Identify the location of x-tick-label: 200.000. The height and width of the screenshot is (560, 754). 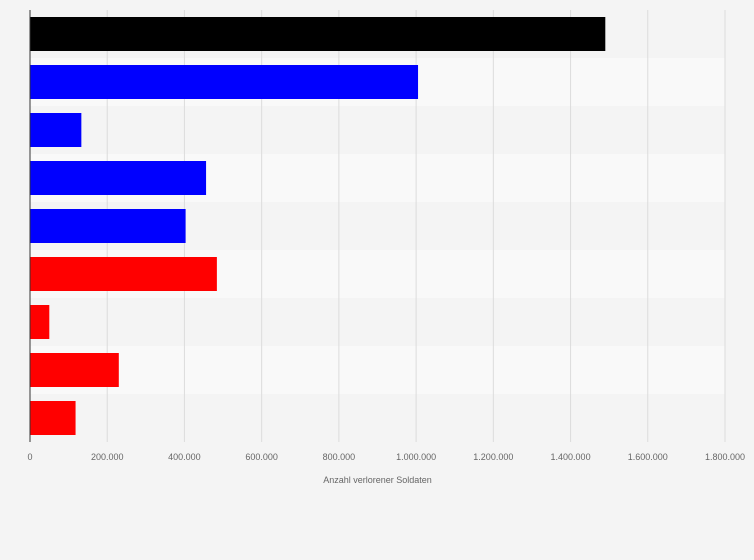
(107, 457).